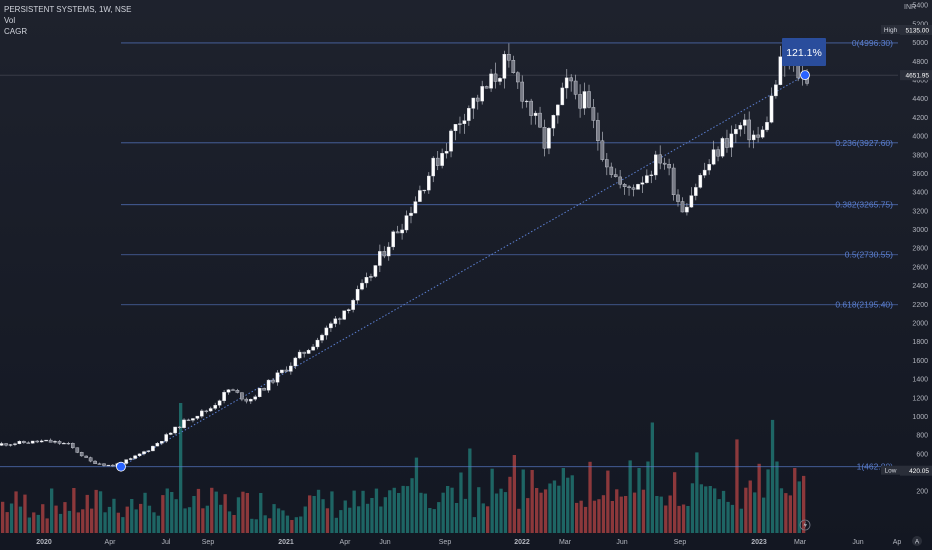  I want to click on y-tick-label: 5000, so click(920, 43).